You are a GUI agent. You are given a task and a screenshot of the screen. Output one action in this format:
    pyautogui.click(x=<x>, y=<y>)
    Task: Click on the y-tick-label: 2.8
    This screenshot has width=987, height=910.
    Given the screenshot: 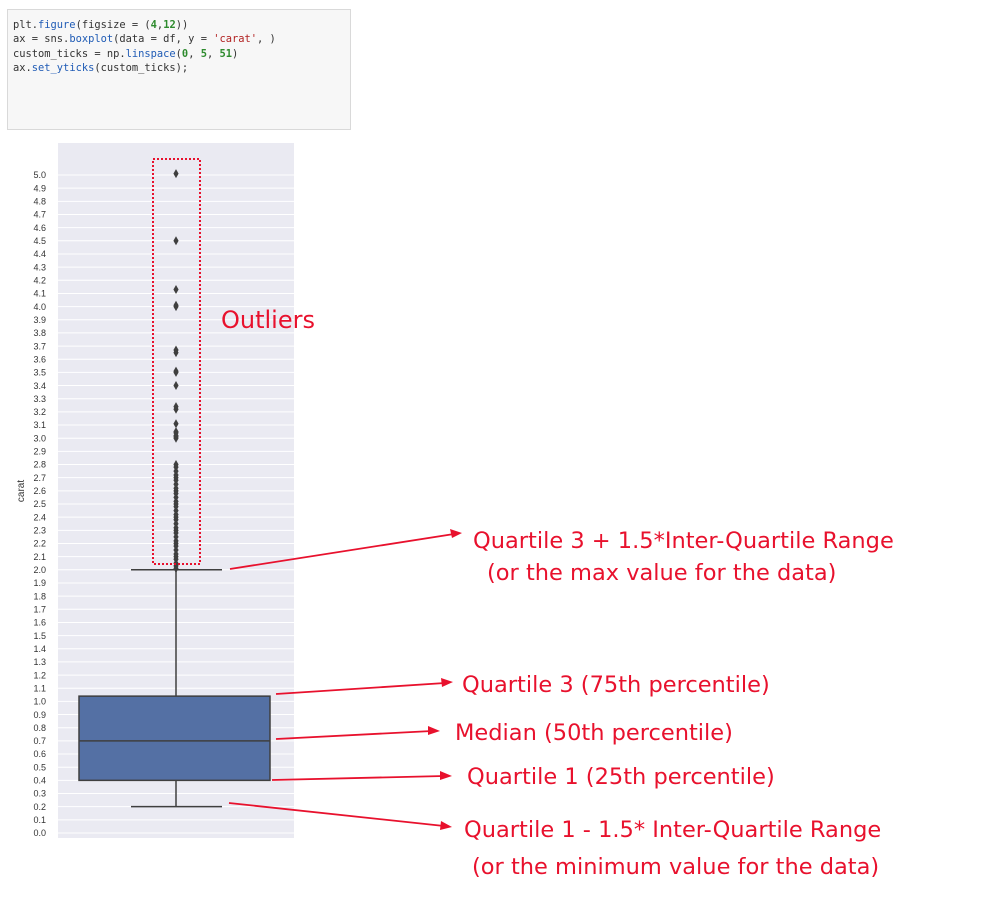 What is the action you would take?
    pyautogui.click(x=39, y=465)
    